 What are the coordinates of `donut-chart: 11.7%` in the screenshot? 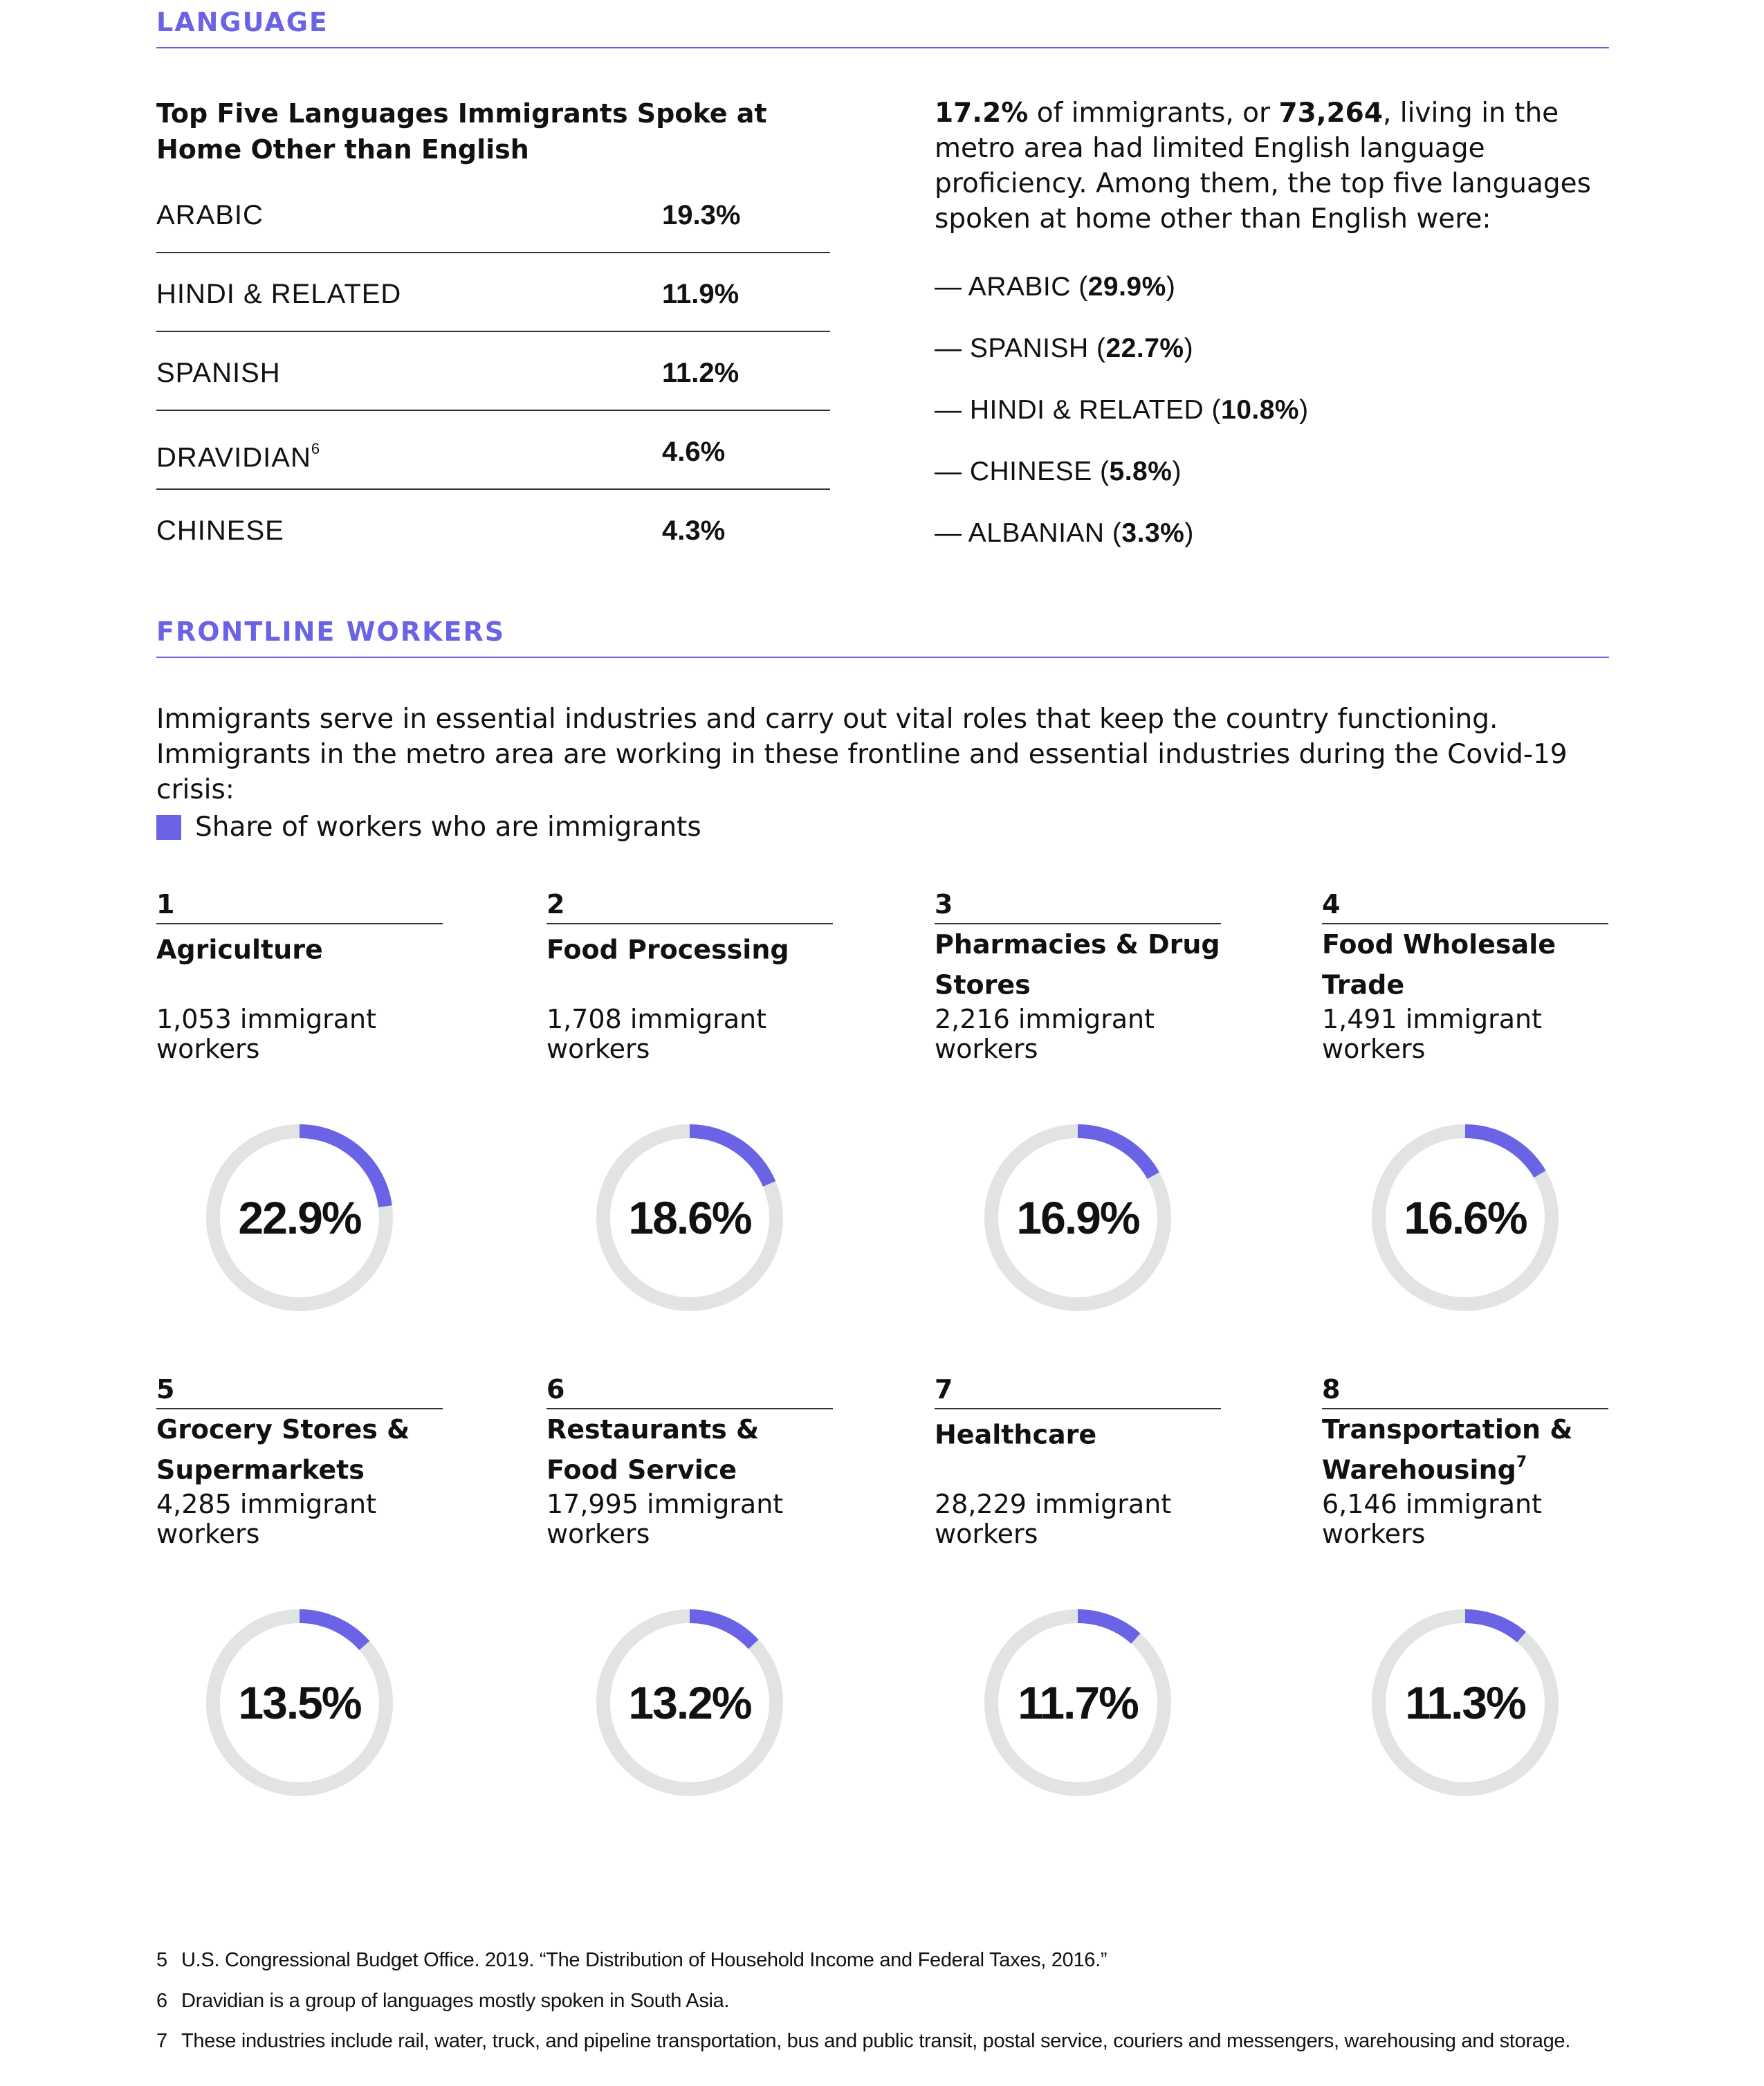 It's located at (1077, 1703).